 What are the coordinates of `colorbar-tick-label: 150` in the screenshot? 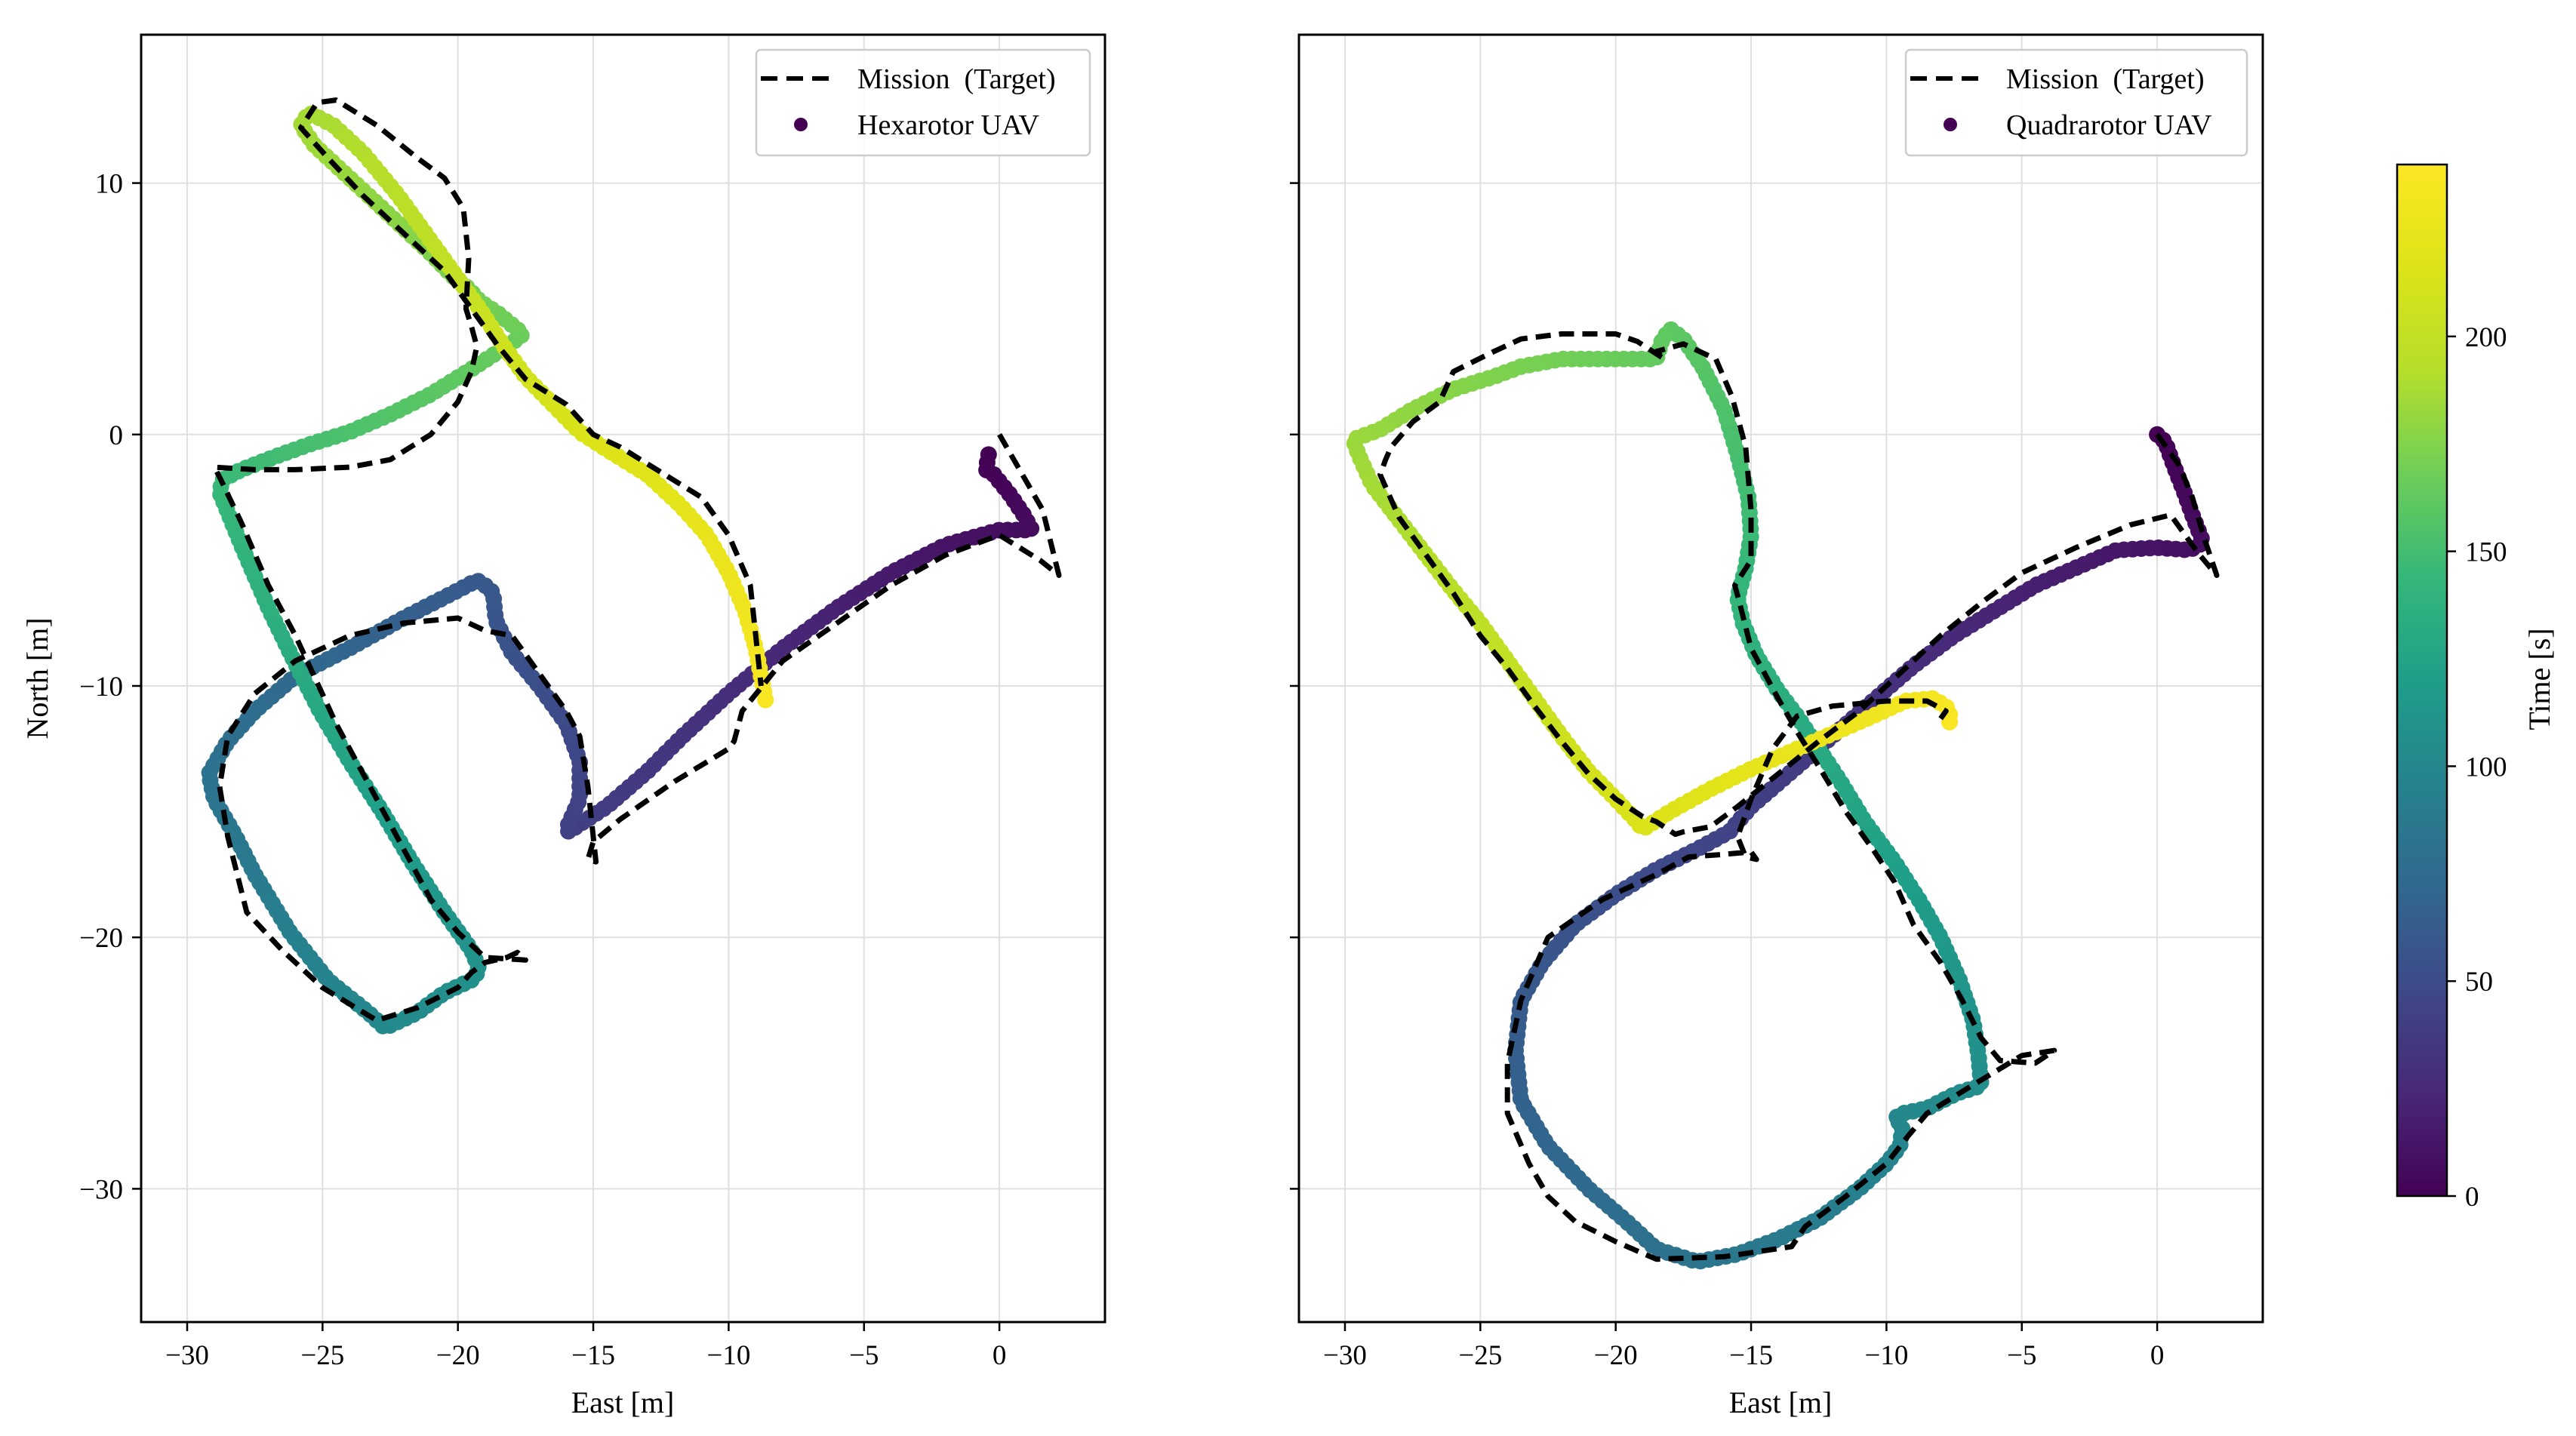 It's located at (2486, 552).